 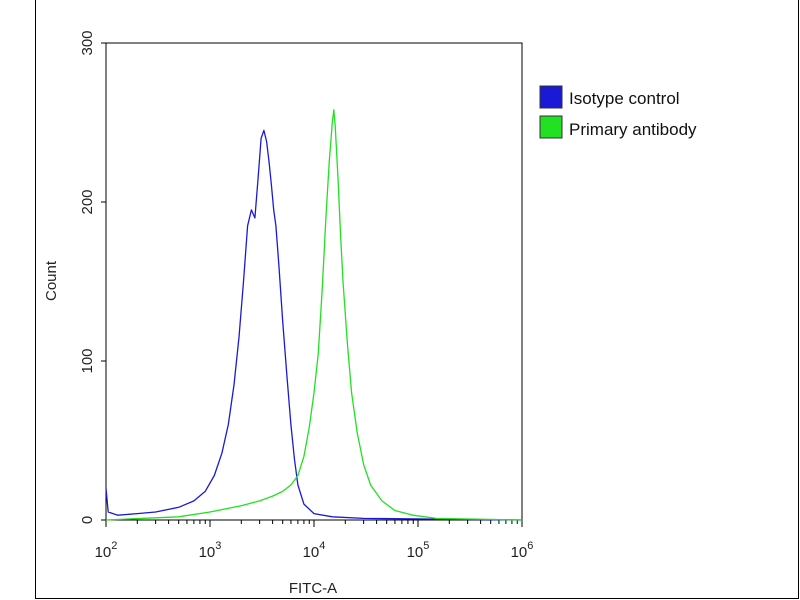 What do you see at coordinates (624, 98) in the screenshot?
I see `legend-label-isotype: Isotype control` at bounding box center [624, 98].